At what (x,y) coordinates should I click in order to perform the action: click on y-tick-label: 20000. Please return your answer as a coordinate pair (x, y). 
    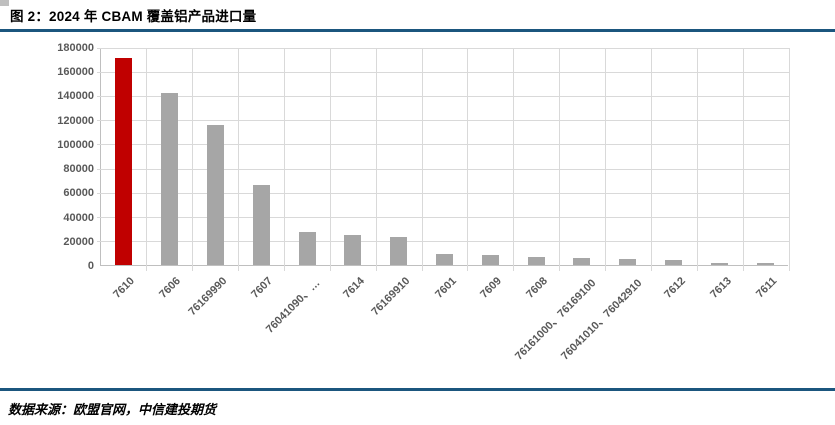
    Looking at the image, I should click on (78, 241).